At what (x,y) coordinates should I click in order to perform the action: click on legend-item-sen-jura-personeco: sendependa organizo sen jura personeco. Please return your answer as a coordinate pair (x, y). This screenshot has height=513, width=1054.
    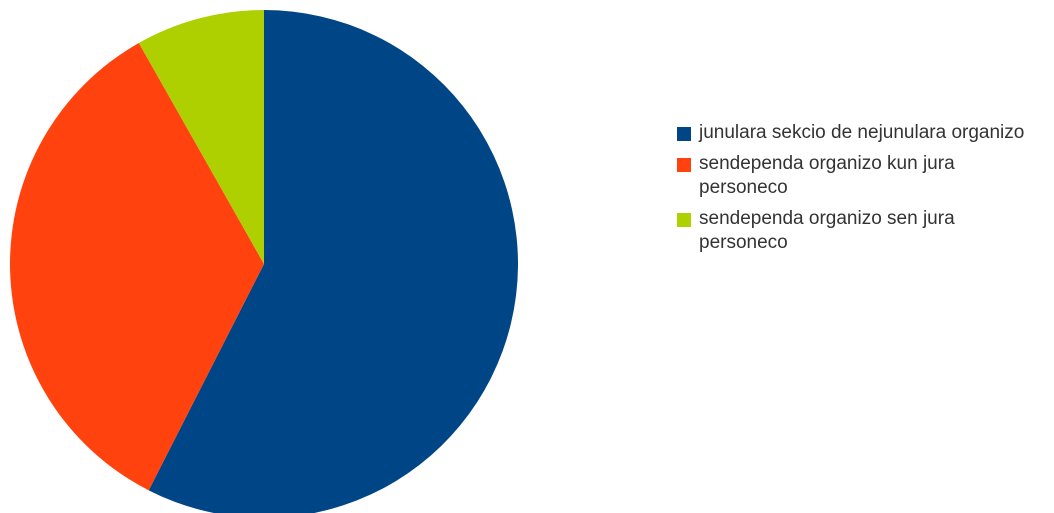
    Looking at the image, I should click on (862, 231).